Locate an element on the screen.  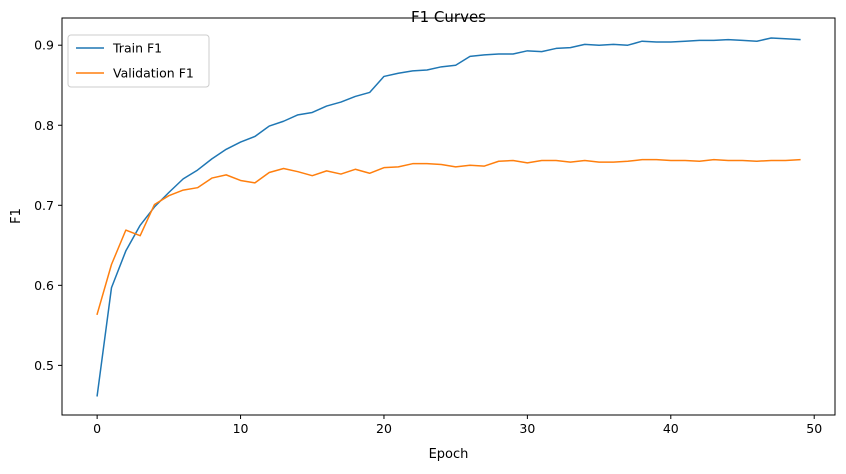
legend-label-train: Train F1 is located at coordinates (137, 48).